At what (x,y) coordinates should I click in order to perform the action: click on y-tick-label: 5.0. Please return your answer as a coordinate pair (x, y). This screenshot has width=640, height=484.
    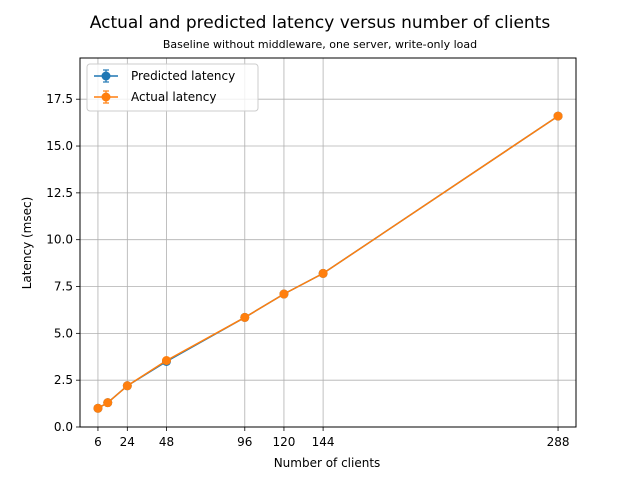
    Looking at the image, I should click on (63, 333).